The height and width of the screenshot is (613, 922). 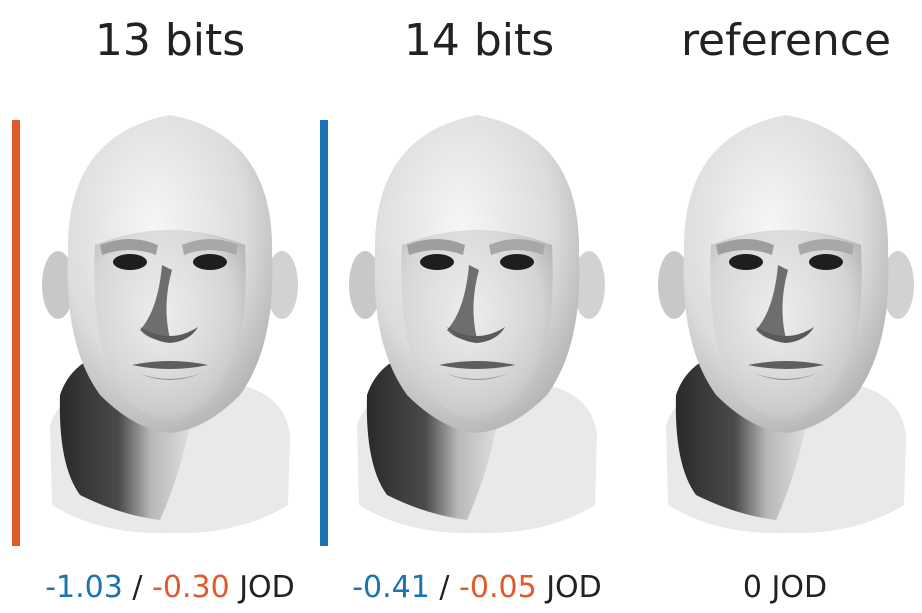 What do you see at coordinates (498, 587) in the screenshot?
I see `score-b: -0.05` at bounding box center [498, 587].